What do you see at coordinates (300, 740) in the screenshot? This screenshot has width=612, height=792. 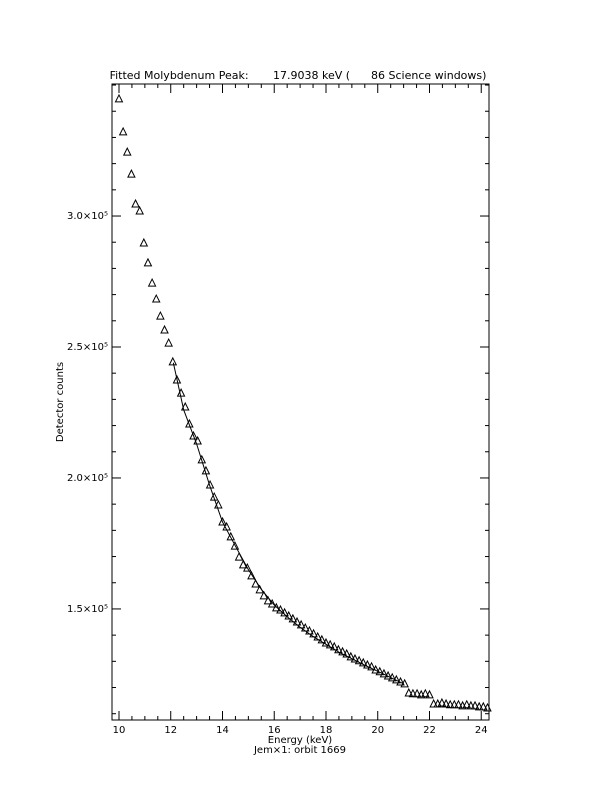 I see `x-axis-label: Energy (keV)` at bounding box center [300, 740].